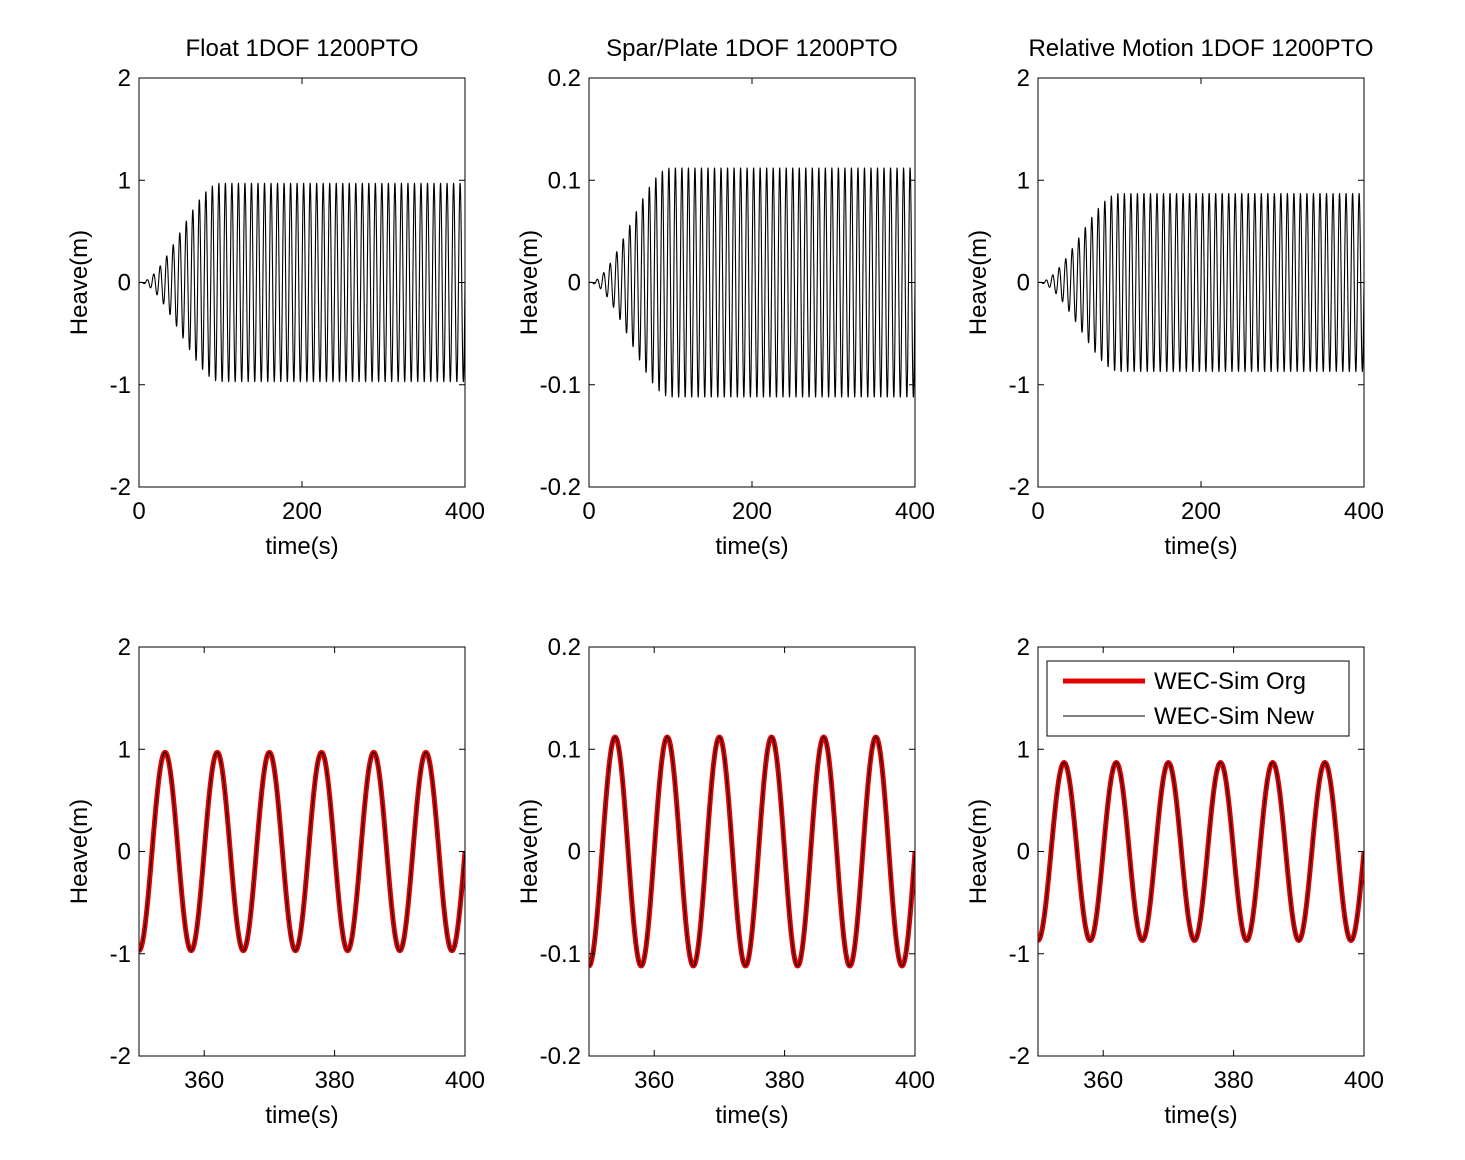 Image resolution: width=1465 pixels, height=1160 pixels. What do you see at coordinates (302, 48) in the screenshot?
I see `subplot-title: Float 1DOF 1200PTO` at bounding box center [302, 48].